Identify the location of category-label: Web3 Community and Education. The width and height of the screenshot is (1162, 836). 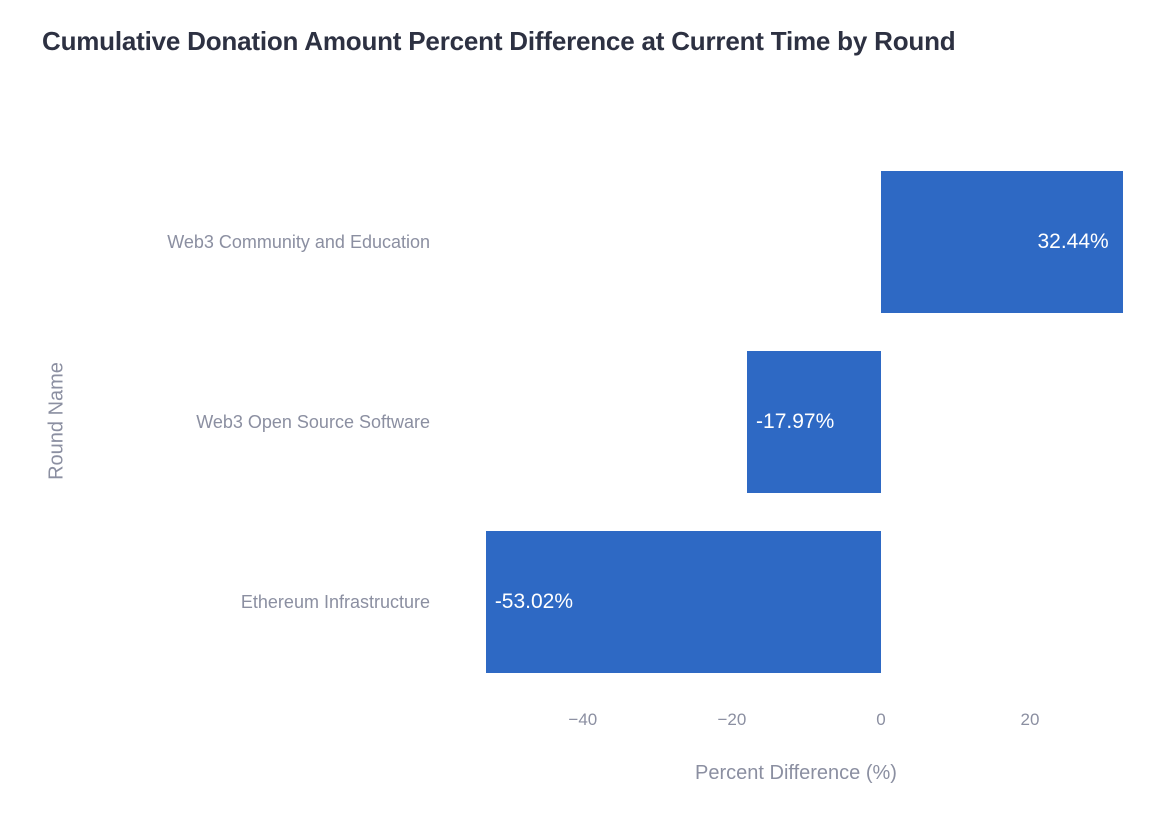
(298, 241).